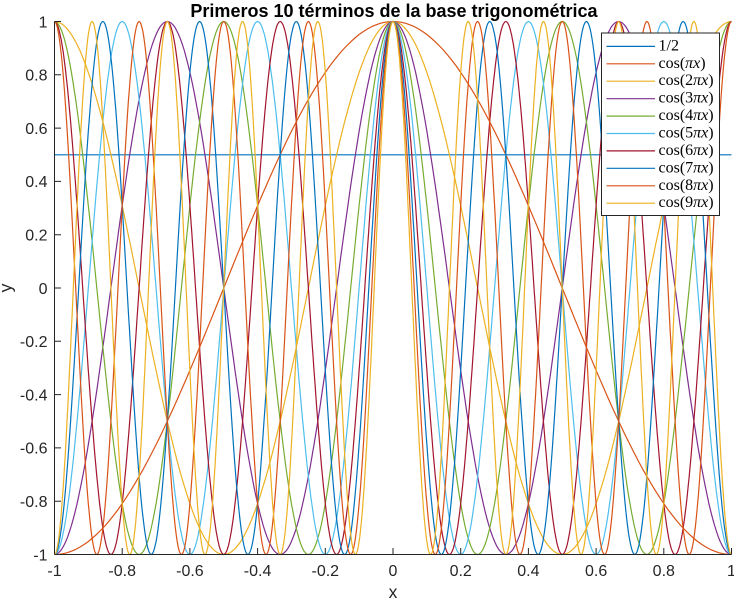  I want to click on svg-text: y, so click(8, 287).